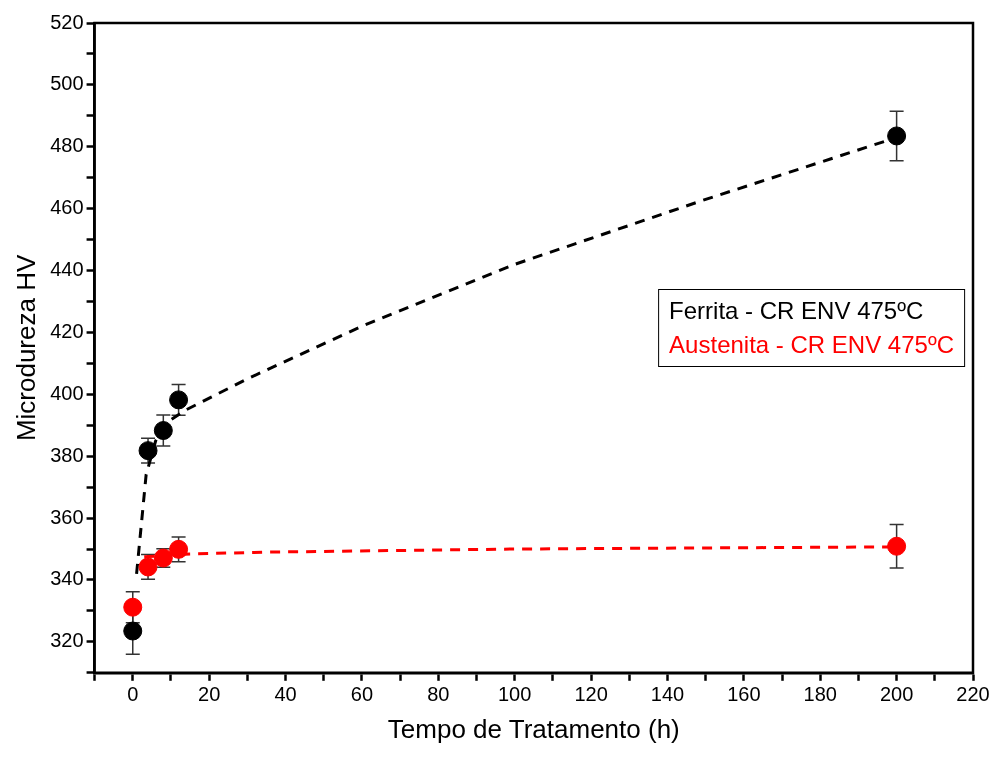  What do you see at coordinates (67, 269) in the screenshot?
I see `y-tick-label: 440` at bounding box center [67, 269].